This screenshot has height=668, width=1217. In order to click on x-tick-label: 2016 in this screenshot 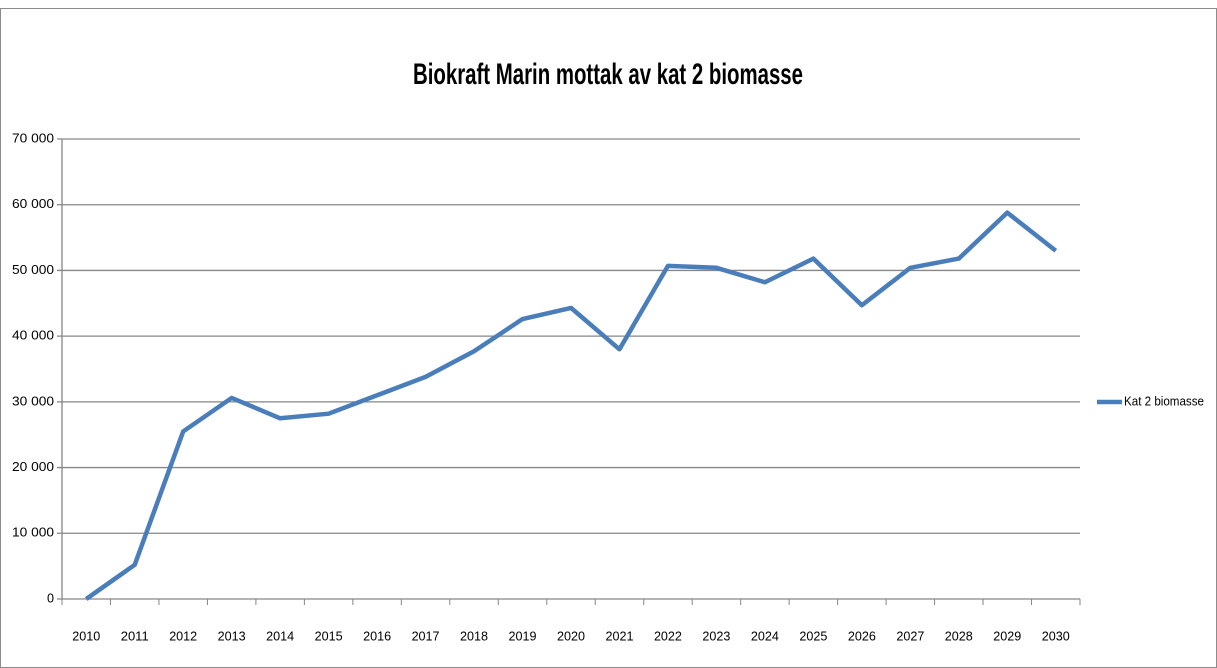, I will do `click(377, 635)`.